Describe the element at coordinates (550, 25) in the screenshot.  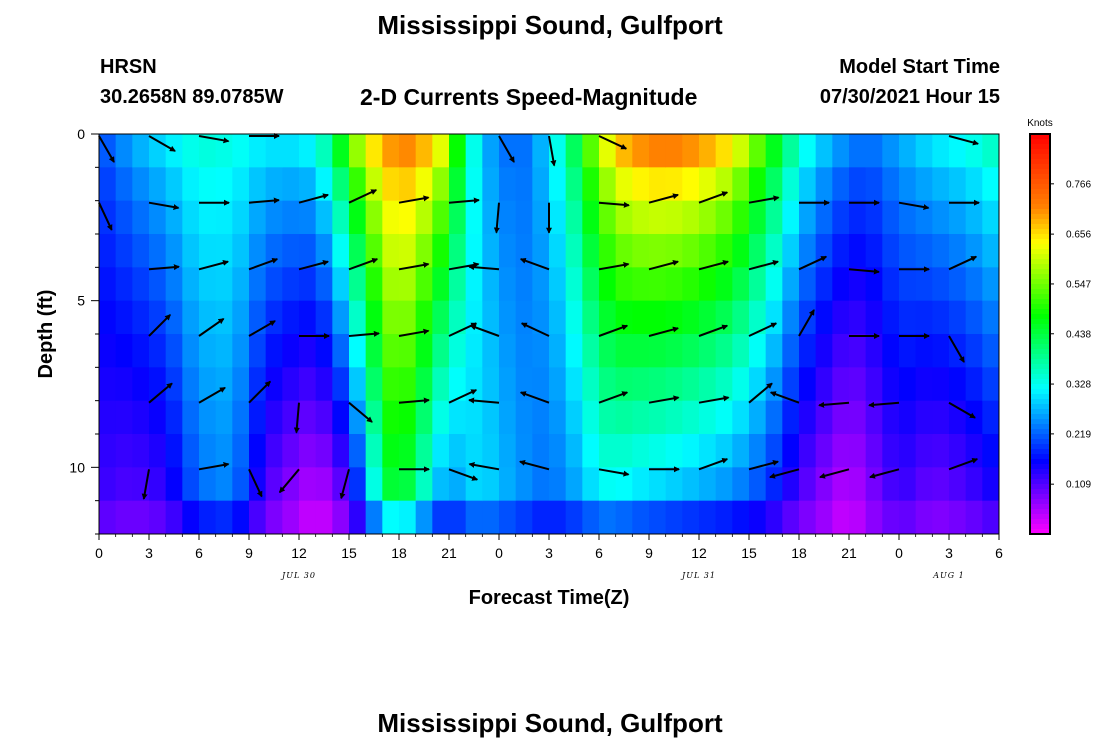
I see `chart-title: Mississippi Sound, Gulfport` at that location.